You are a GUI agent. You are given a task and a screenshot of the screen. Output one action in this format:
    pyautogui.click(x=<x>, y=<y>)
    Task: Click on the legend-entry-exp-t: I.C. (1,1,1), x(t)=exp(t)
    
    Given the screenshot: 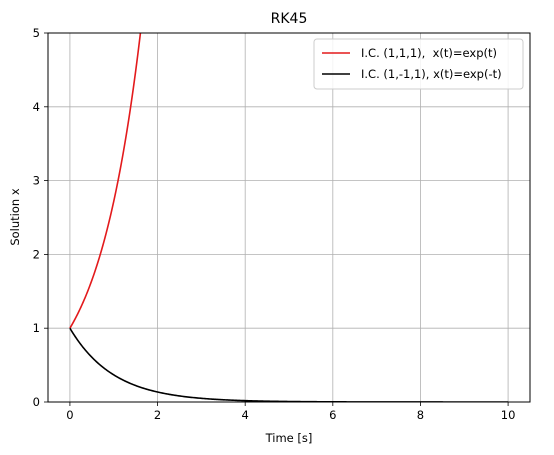 What is the action you would take?
    pyautogui.click(x=429, y=53)
    